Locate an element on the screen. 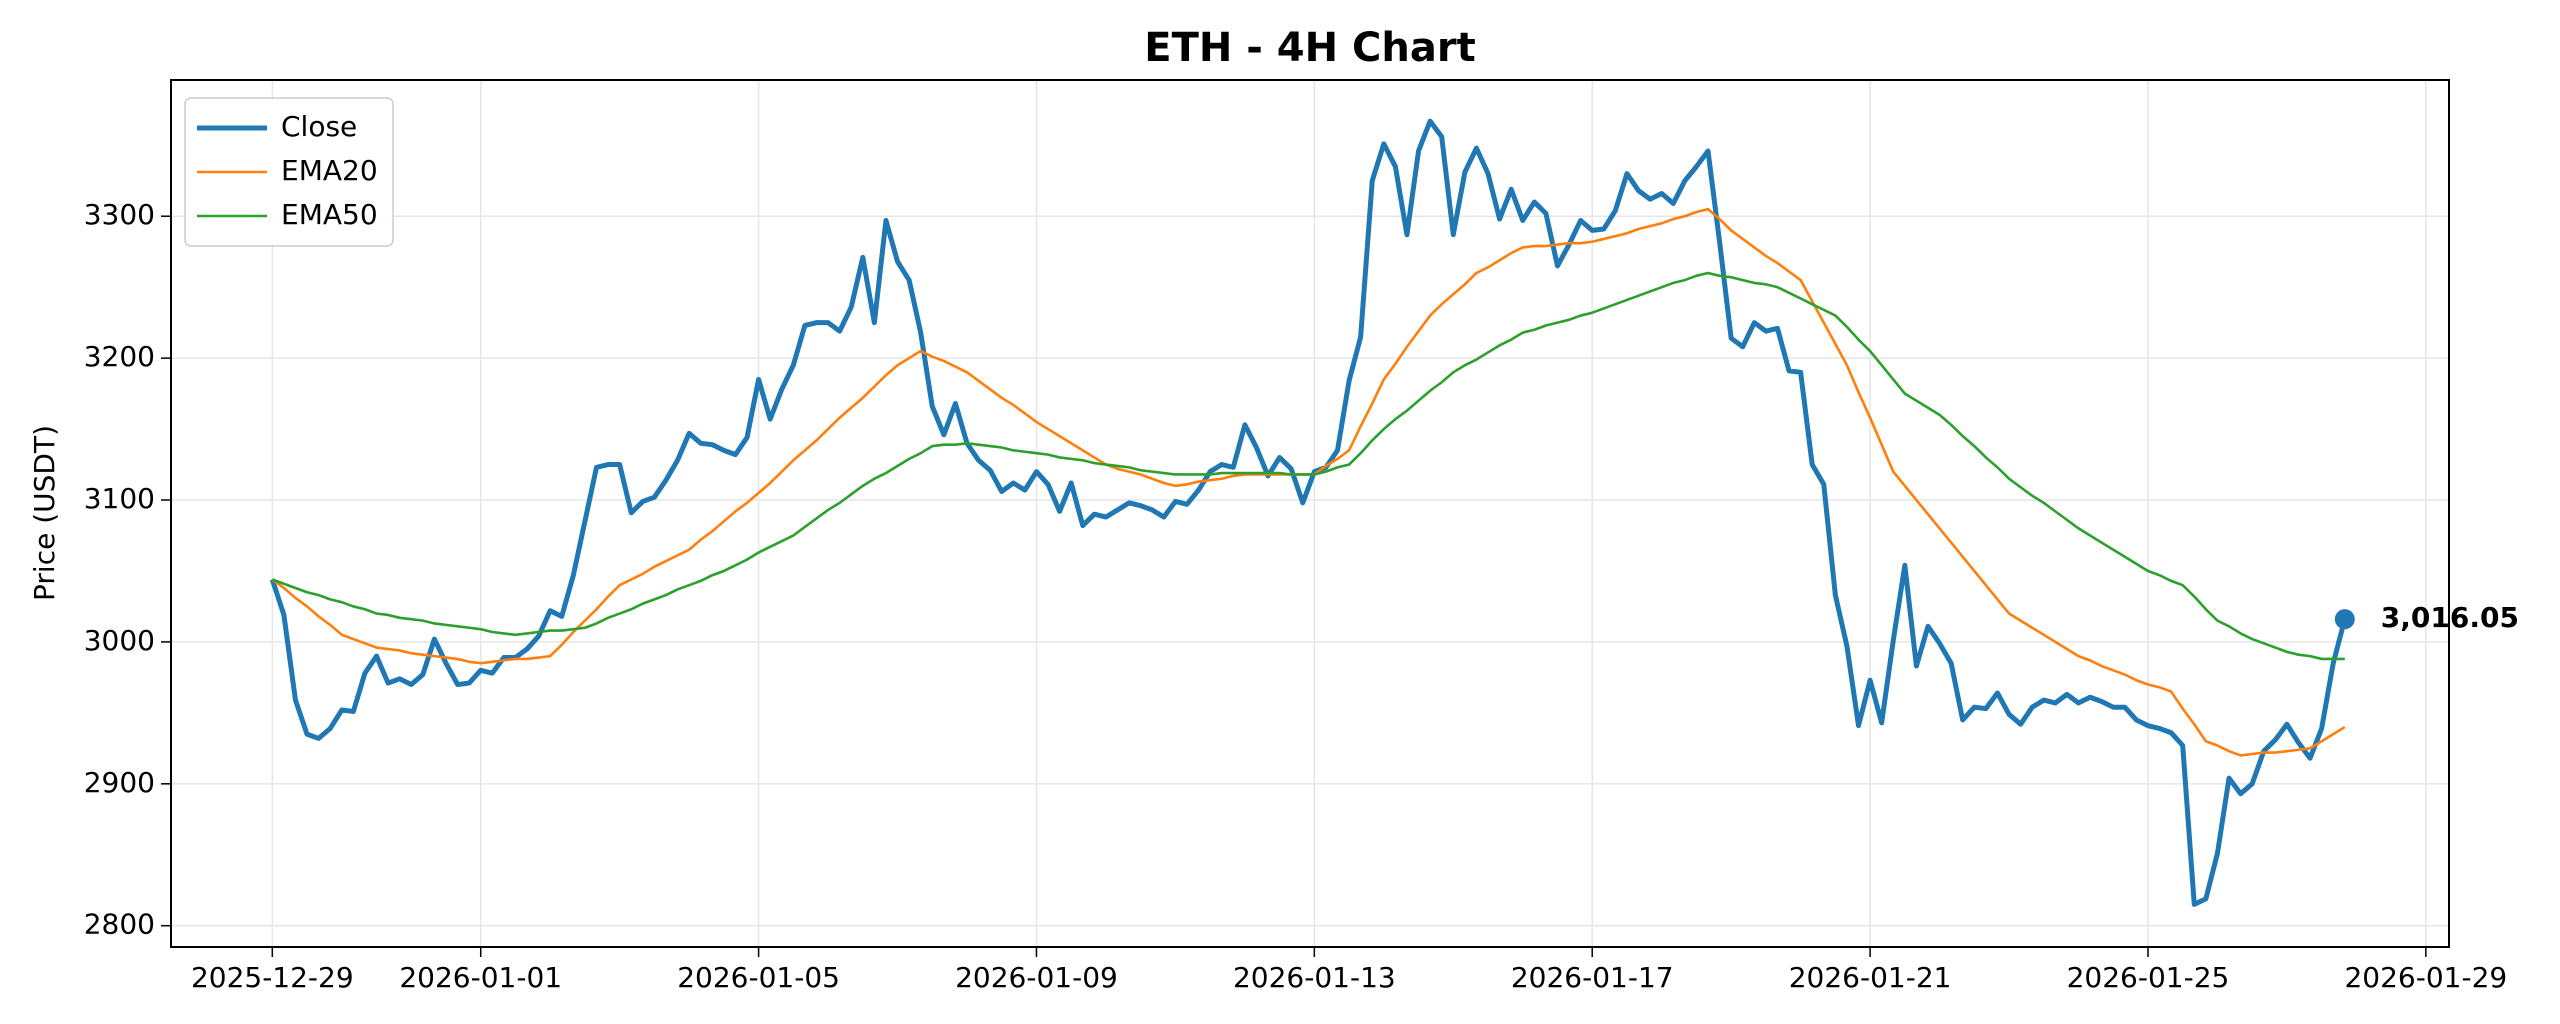  y-axis-label: Price (USDT) is located at coordinates (44, 513).